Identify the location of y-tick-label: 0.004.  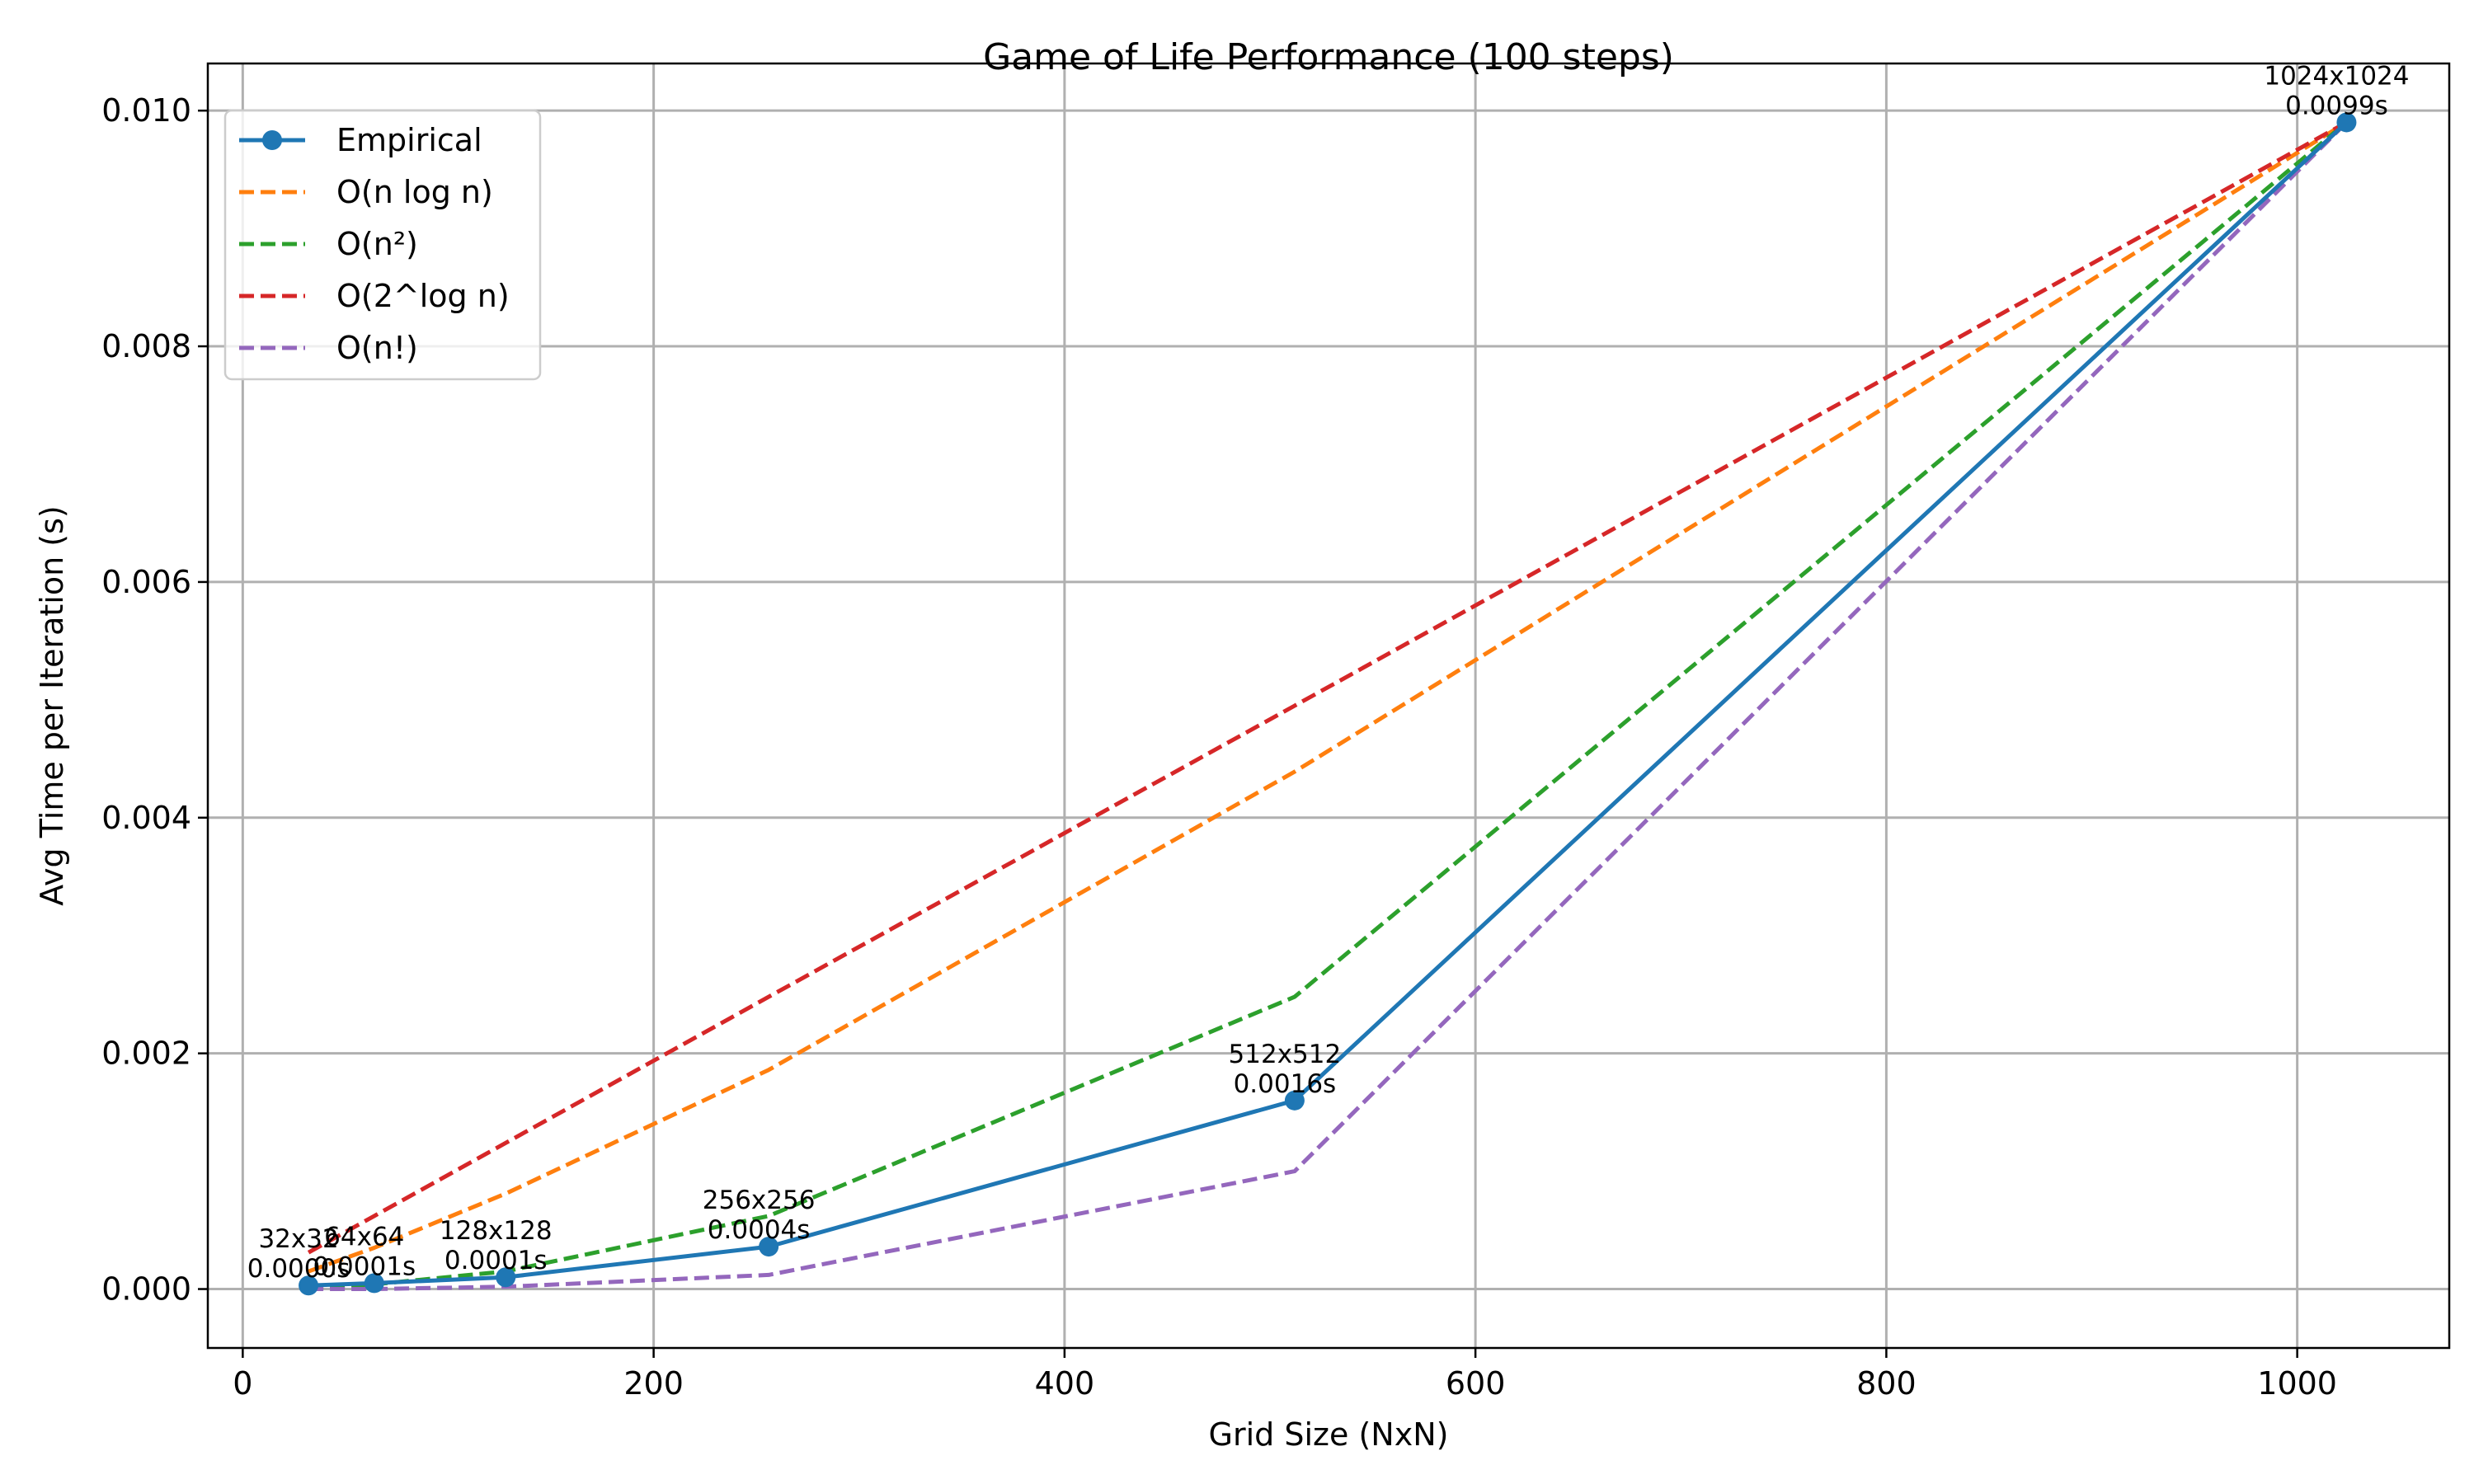
(146, 818).